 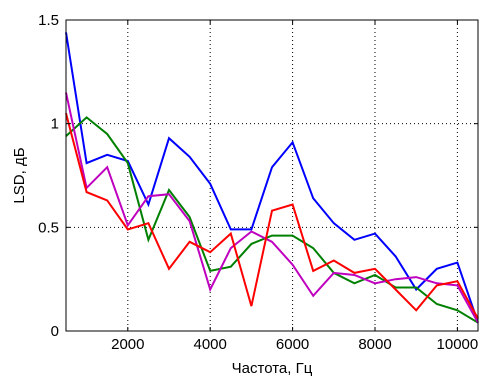 What do you see at coordinates (127, 344) in the screenshot?
I see `x-tick-label: 2000` at bounding box center [127, 344].